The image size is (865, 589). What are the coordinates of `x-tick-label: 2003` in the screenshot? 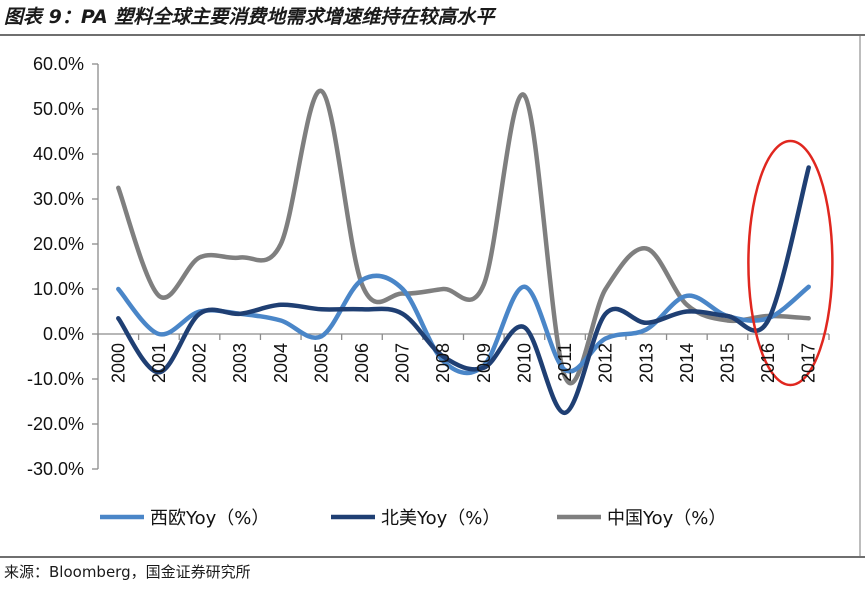 It's located at (240, 363).